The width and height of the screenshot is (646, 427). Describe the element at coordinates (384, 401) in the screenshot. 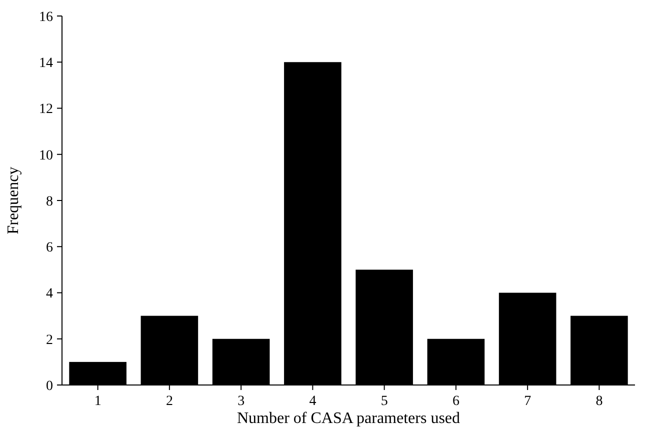

I see `x-tick-label: 5` at that location.